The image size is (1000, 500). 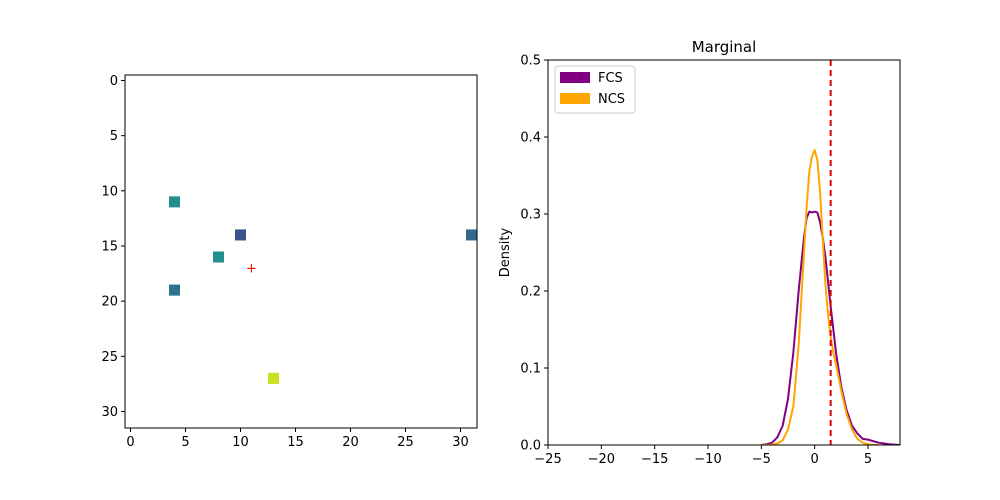 I want to click on legend: FCS NCS, so click(x=595, y=89).